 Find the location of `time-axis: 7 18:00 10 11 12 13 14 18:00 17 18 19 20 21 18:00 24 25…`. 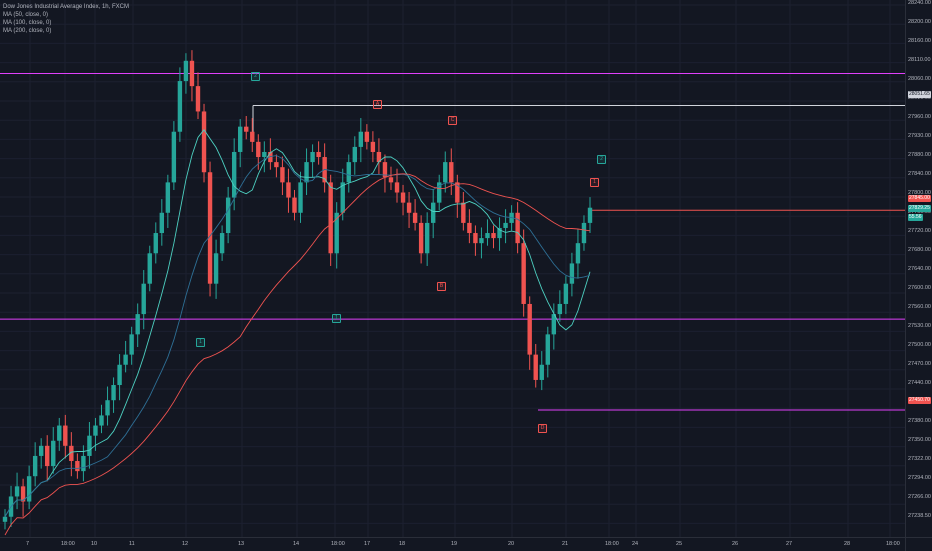

time-axis: 7 18:00 10 11 12 13 14 18:00 17 18 19 20 21 18:00 24 25… is located at coordinates (452, 544).